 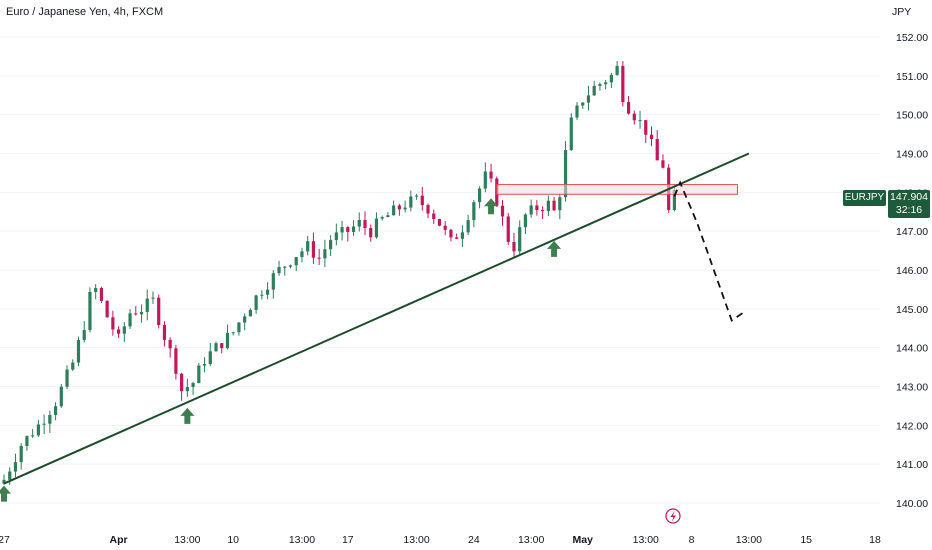 What do you see at coordinates (85, 12) in the screenshot?
I see `chart-title: Euro / Japanese Yen, 4h, FXCM` at bounding box center [85, 12].